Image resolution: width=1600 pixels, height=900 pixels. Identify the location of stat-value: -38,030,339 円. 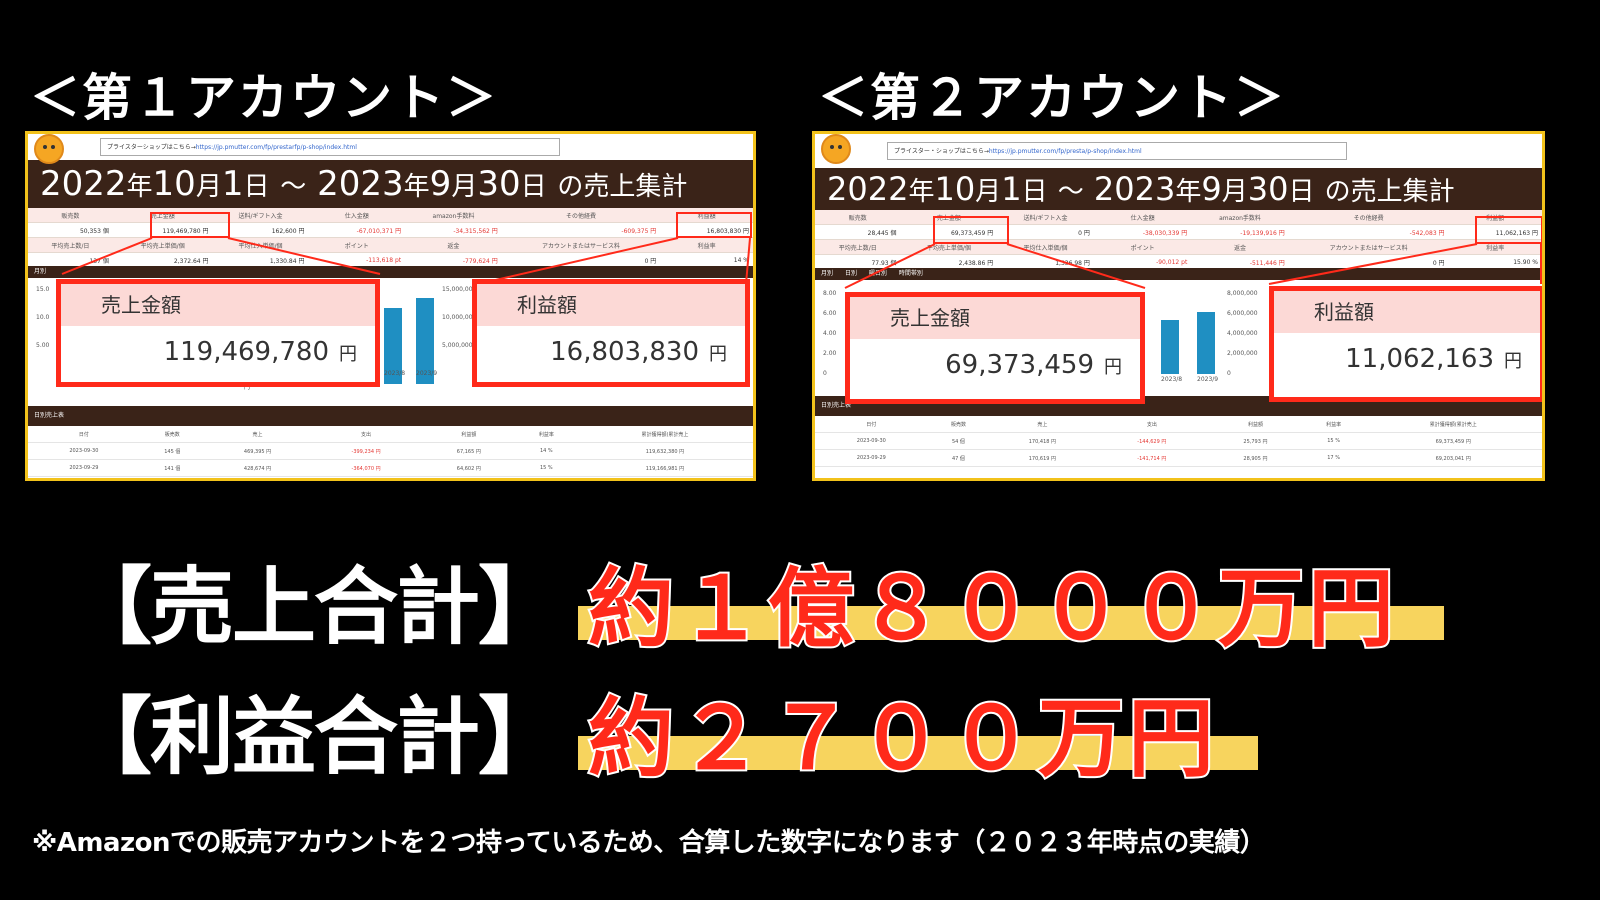
(1142, 232).